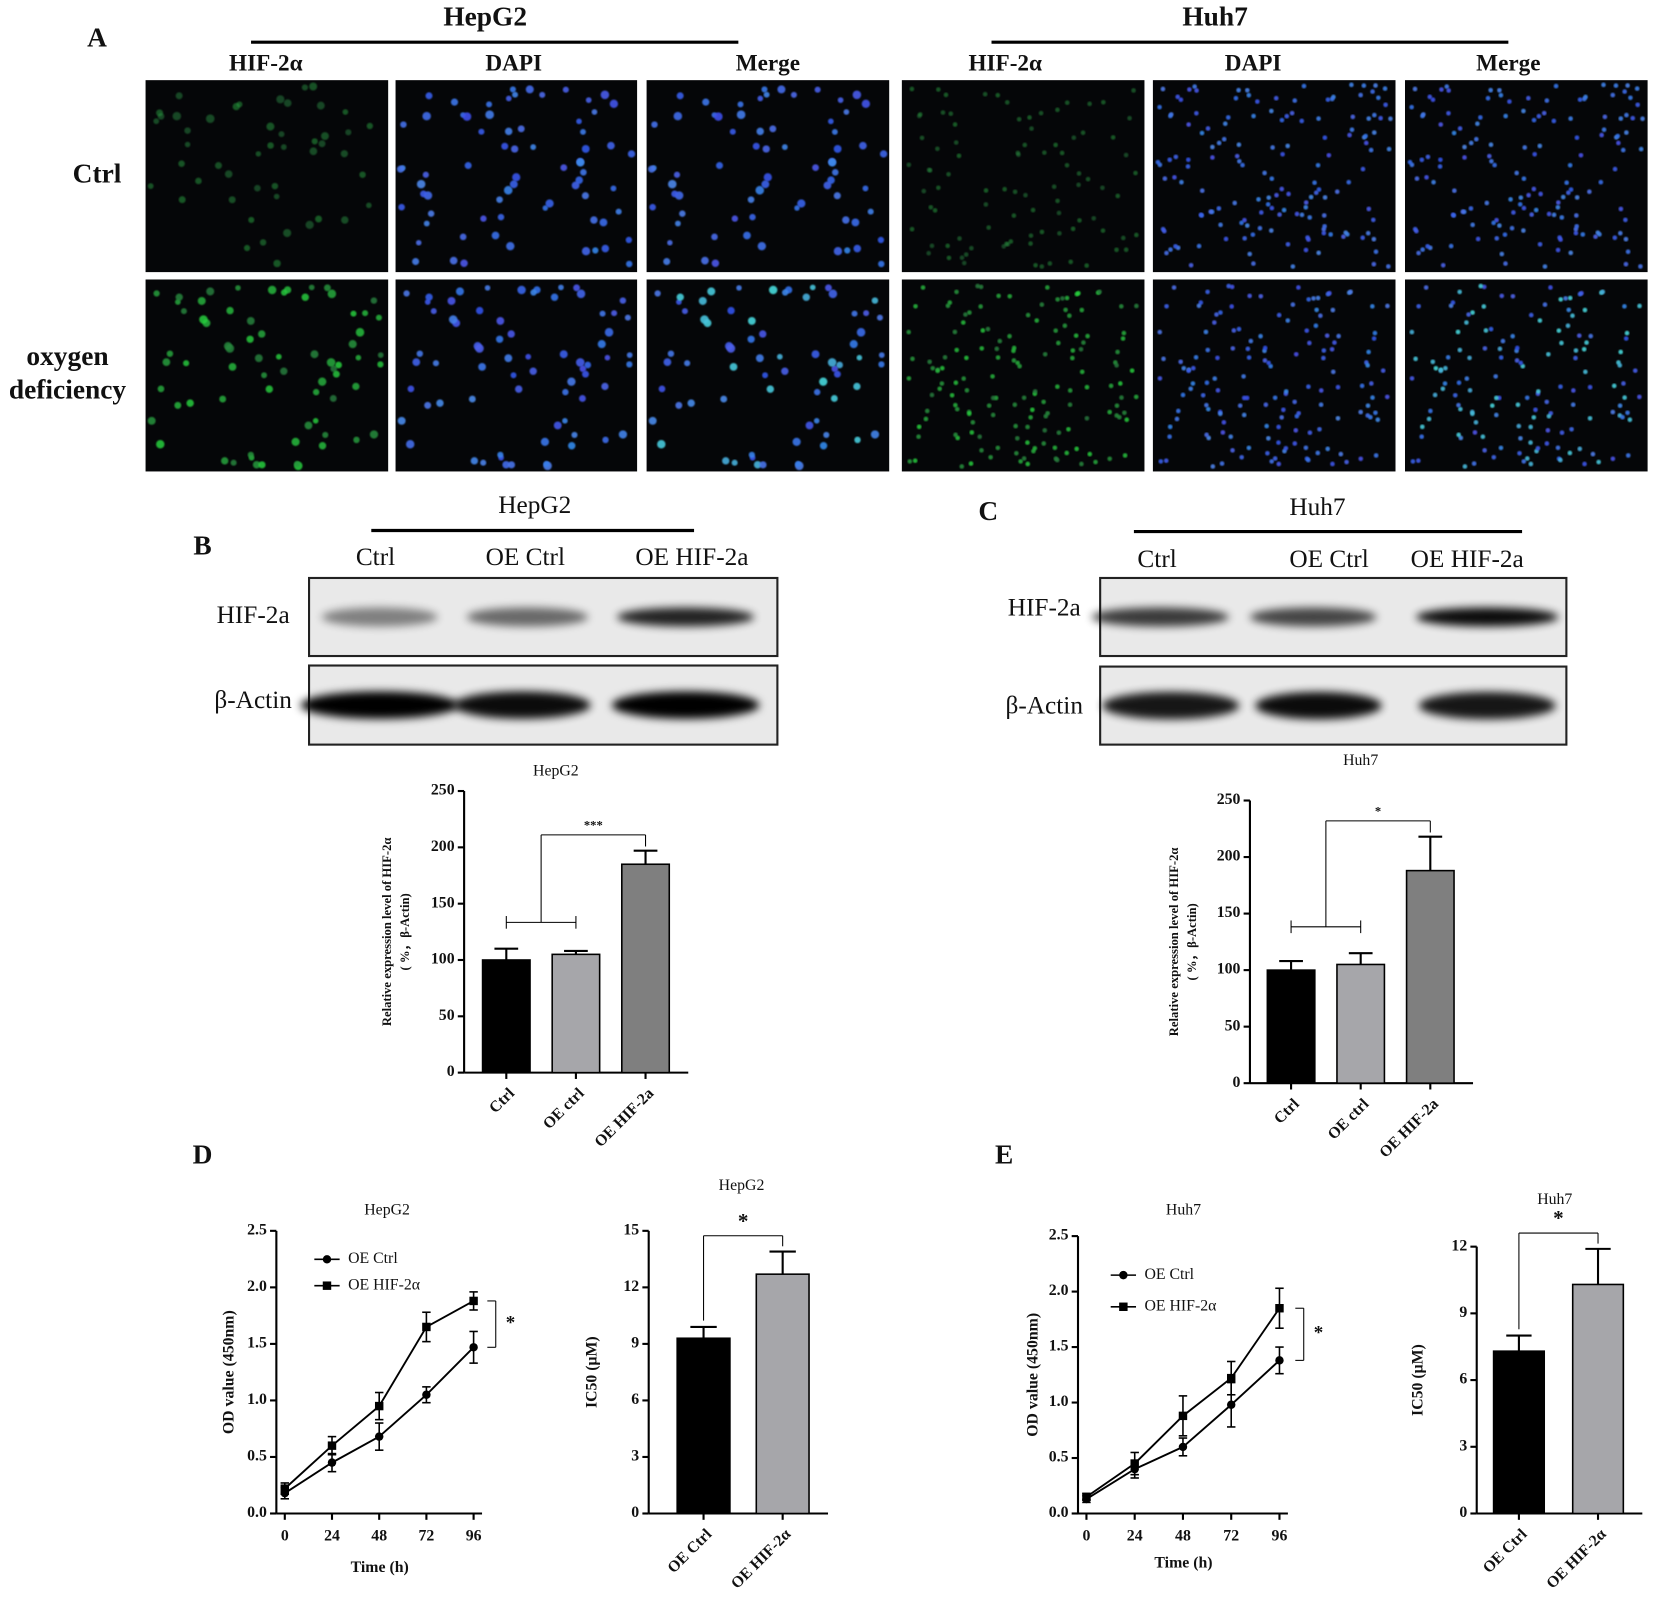 The width and height of the screenshot is (1654, 1620). What do you see at coordinates (253, 615) in the screenshot?
I see `protein-label: HIF-2a` at bounding box center [253, 615].